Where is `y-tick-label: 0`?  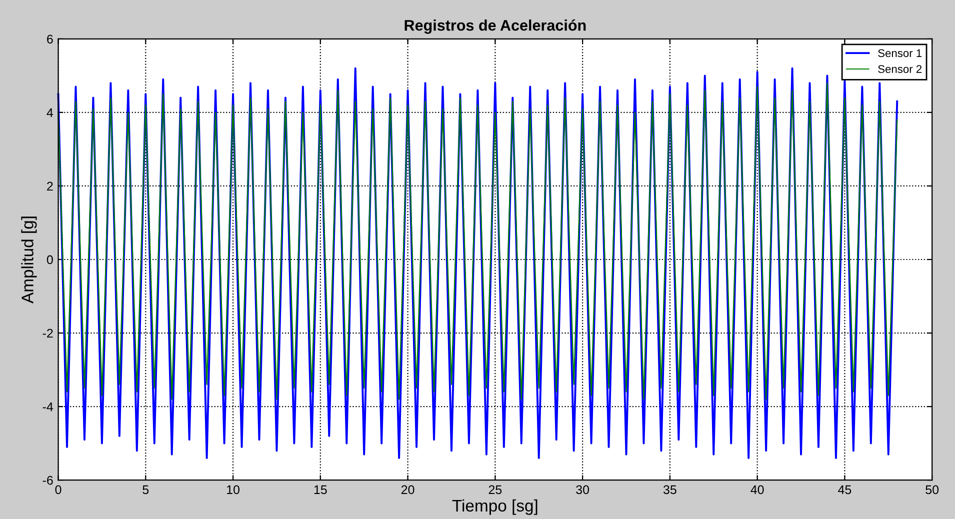
y-tick-label: 0 is located at coordinates (49, 259).